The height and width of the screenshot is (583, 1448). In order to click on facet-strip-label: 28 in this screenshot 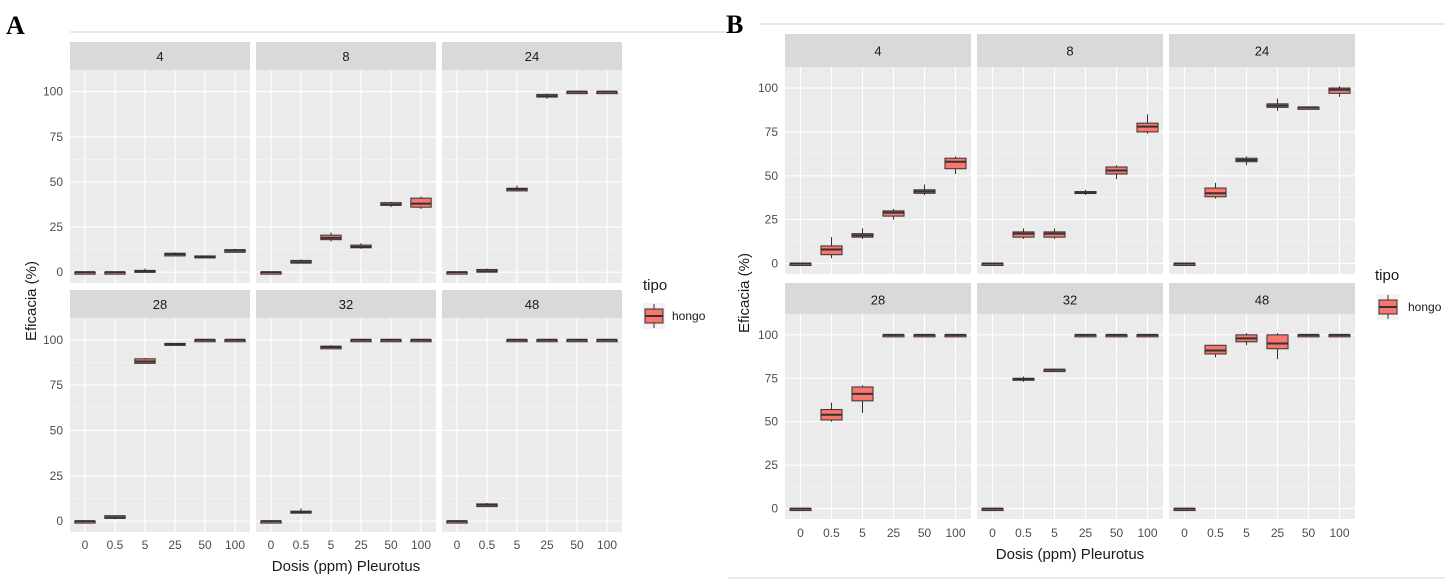, I will do `click(160, 304)`.